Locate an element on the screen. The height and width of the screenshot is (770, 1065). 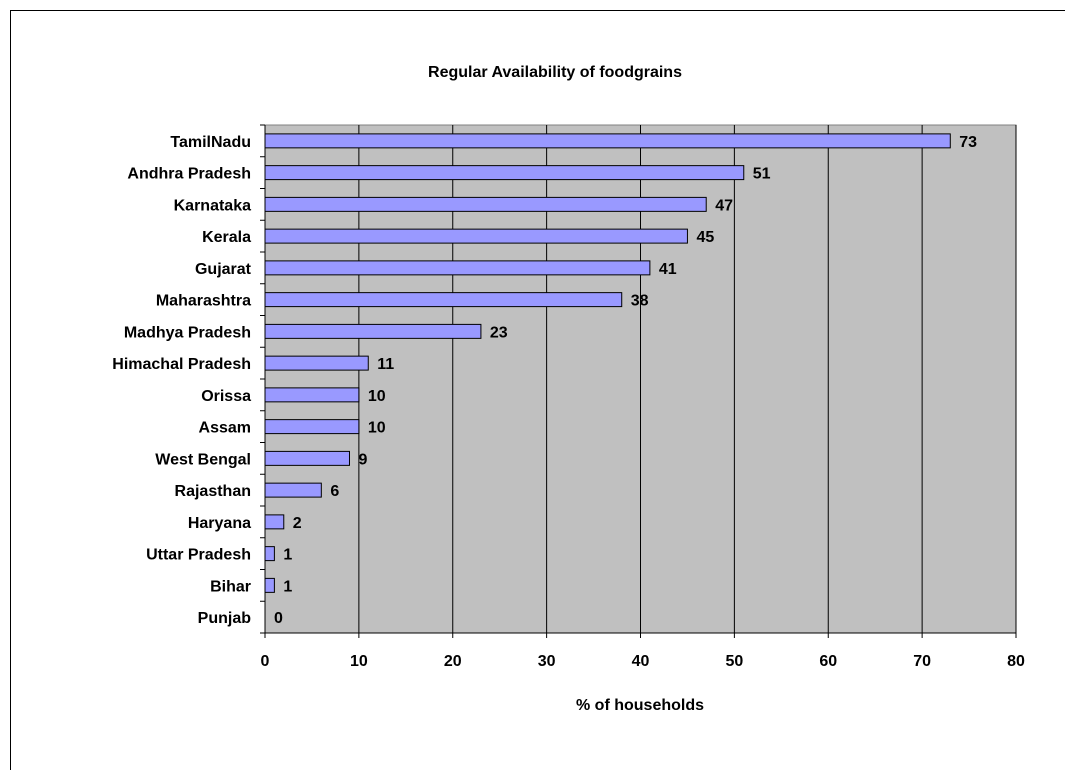
data-label: 41 is located at coordinates (668, 269).